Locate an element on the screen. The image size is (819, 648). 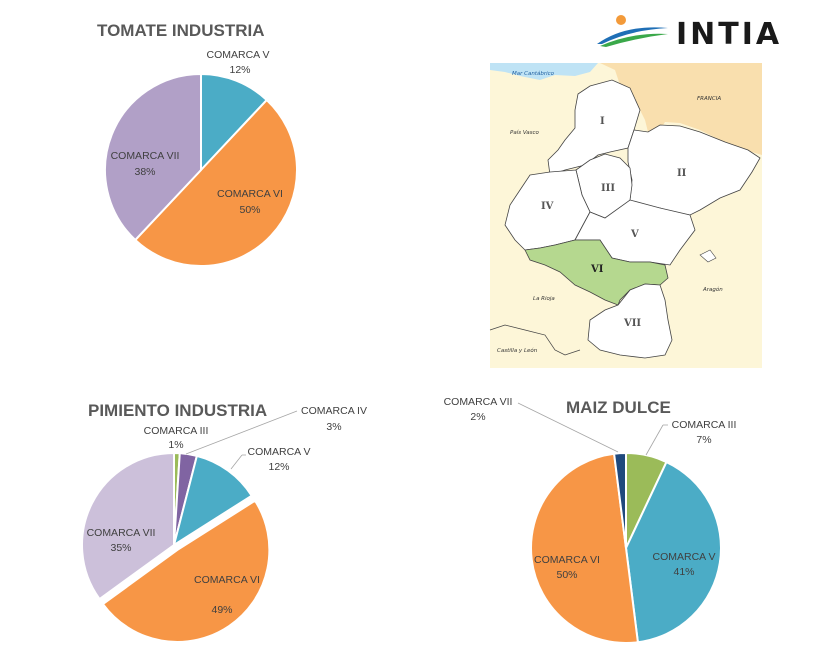
slice-label-value: 3% is located at coordinates (333, 427).